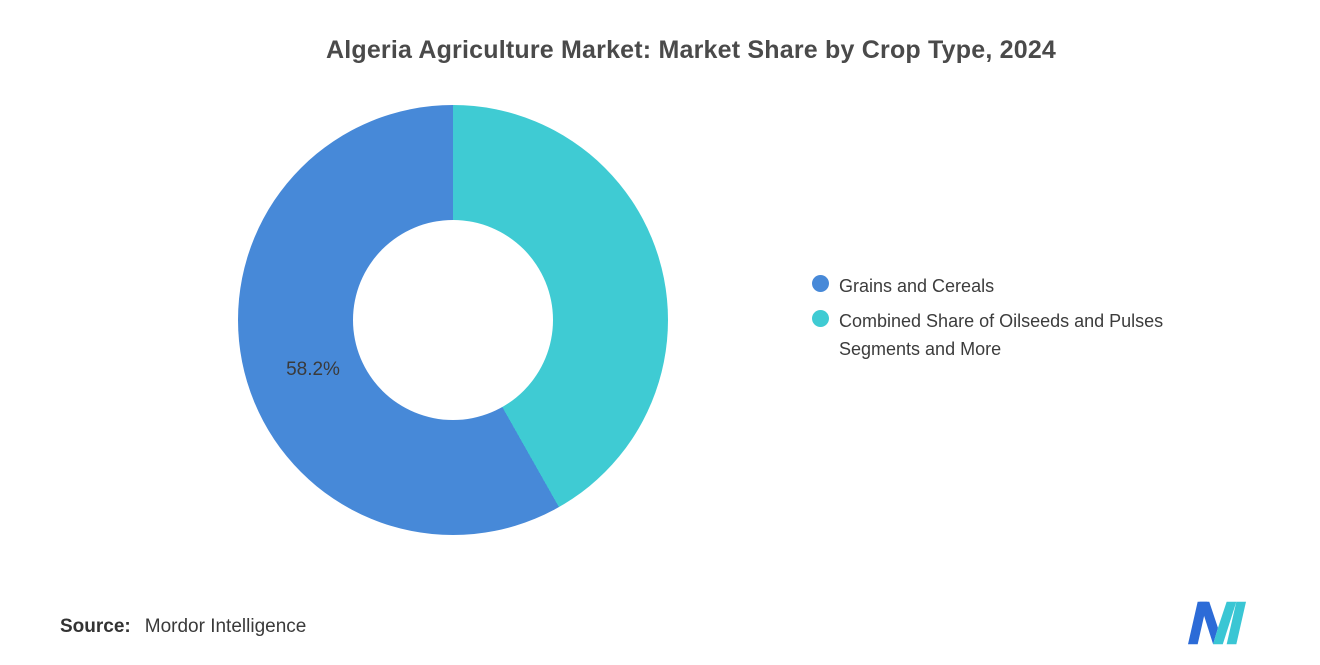 The image size is (1320, 665). I want to click on donut-hole, so click(453, 320).